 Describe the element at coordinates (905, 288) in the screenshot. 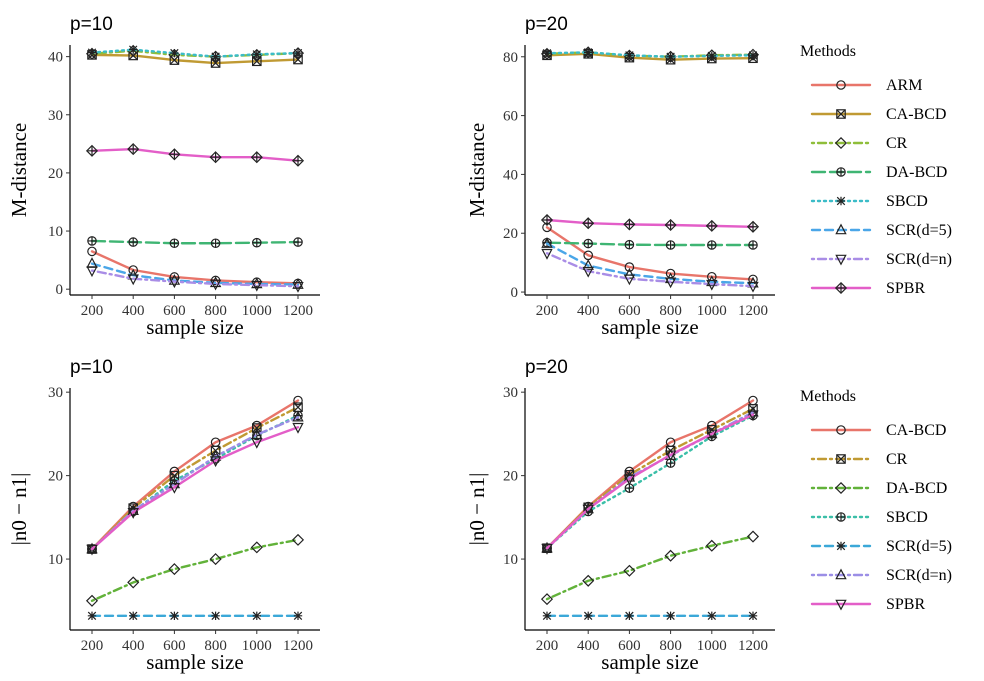

I see `legend-label: SPBR` at that location.